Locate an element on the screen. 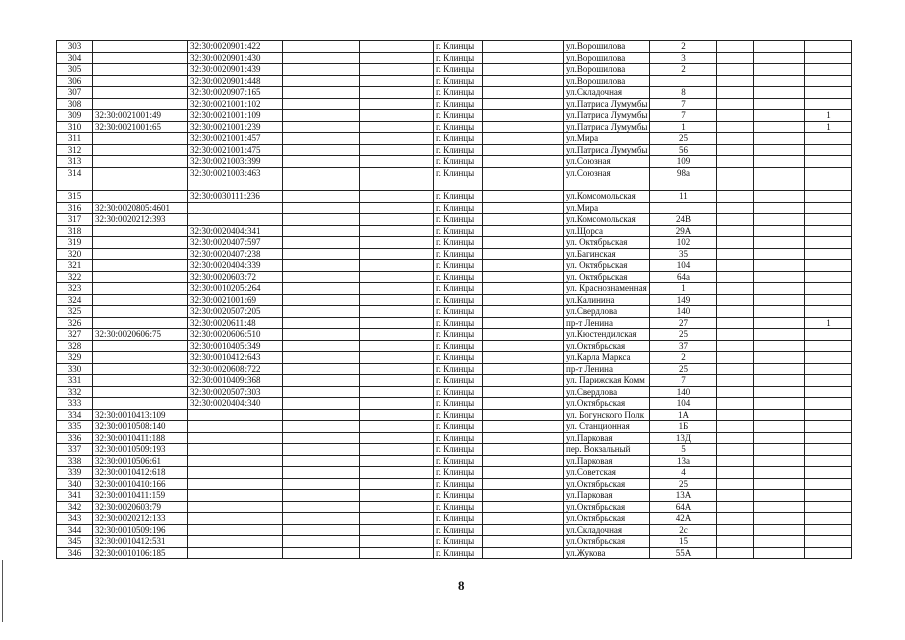  cell-cad2: 32:30:0010205:264 is located at coordinates (235, 288).